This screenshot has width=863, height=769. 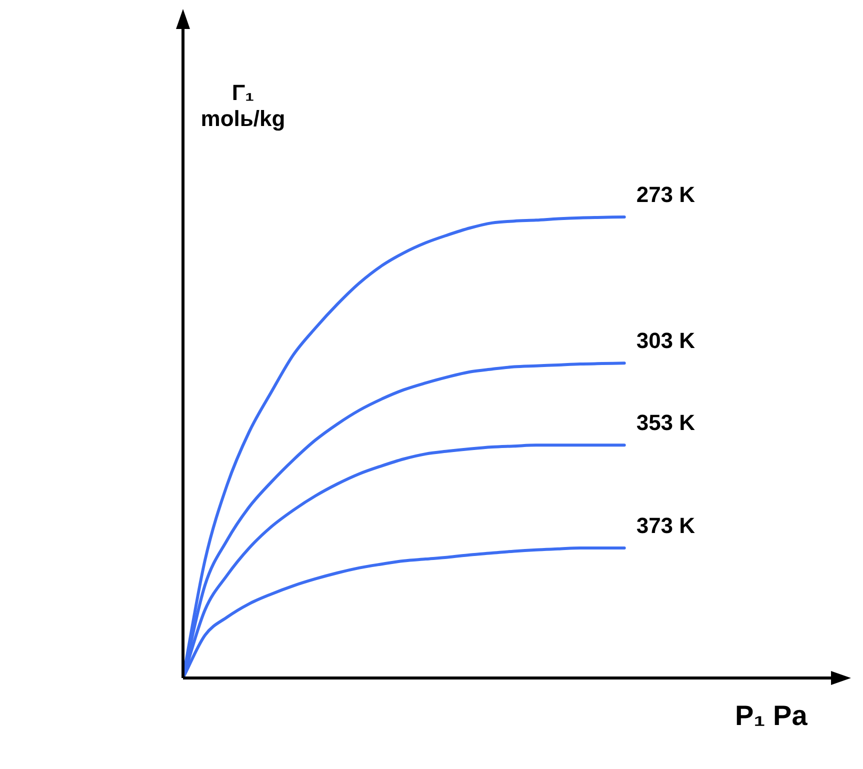 I want to click on series-label: 353 K, so click(x=666, y=423).